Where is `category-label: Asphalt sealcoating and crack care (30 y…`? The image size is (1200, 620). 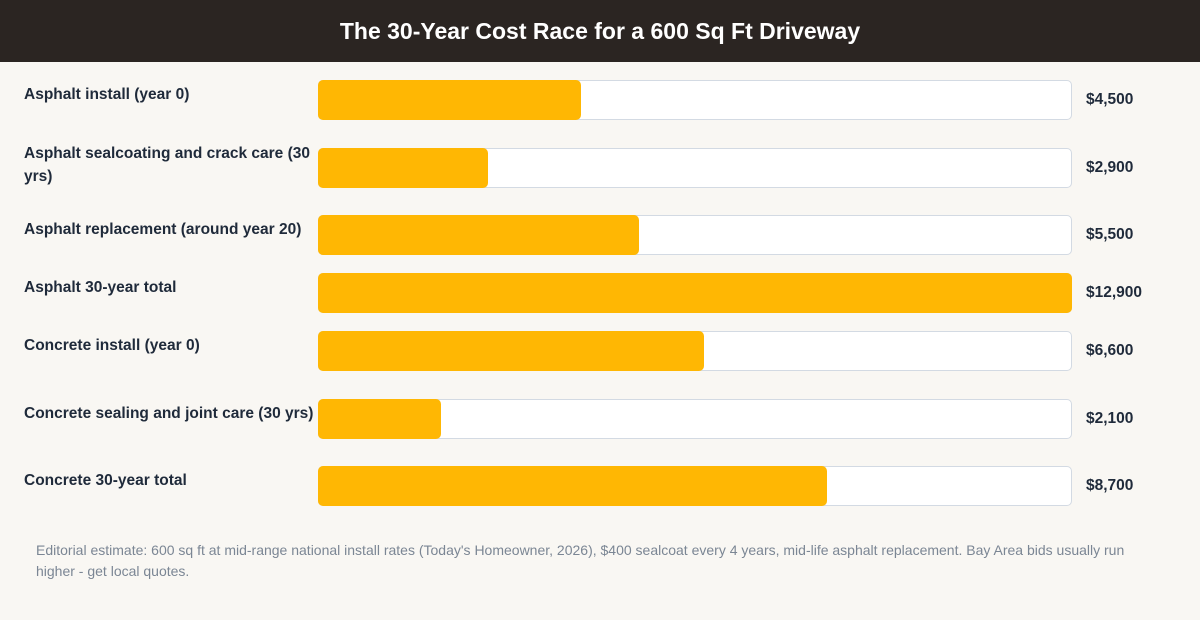 category-label: Asphalt sealcoating and crack care (30 y… is located at coordinates (167, 165).